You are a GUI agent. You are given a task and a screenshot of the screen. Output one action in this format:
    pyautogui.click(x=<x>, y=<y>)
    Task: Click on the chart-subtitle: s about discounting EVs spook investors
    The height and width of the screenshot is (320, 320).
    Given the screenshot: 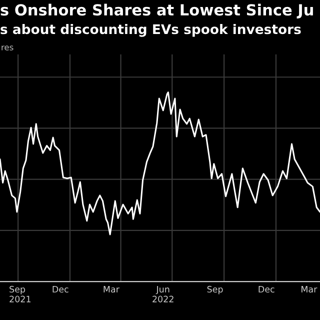 What is the action you would take?
    pyautogui.click(x=150, y=30)
    